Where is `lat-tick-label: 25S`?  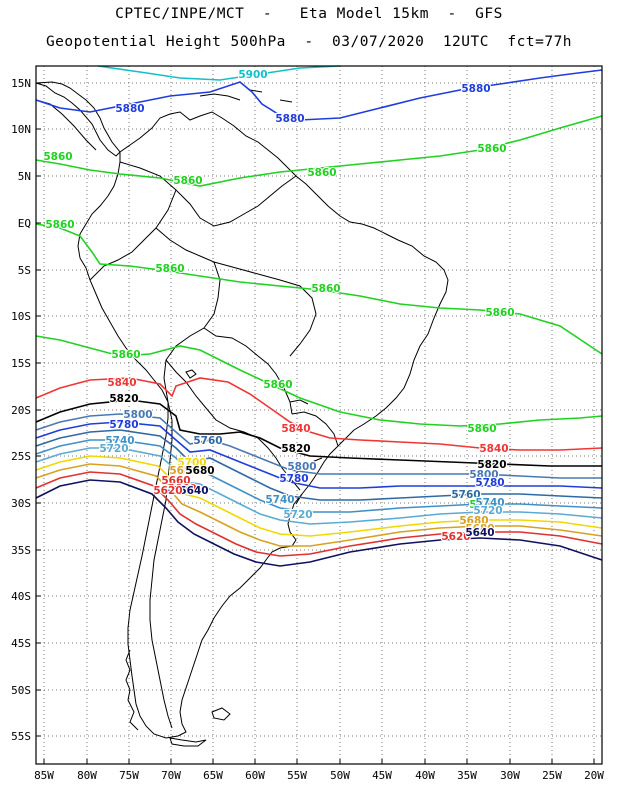
lat-tick-label: 25S is located at coordinates (21, 456).